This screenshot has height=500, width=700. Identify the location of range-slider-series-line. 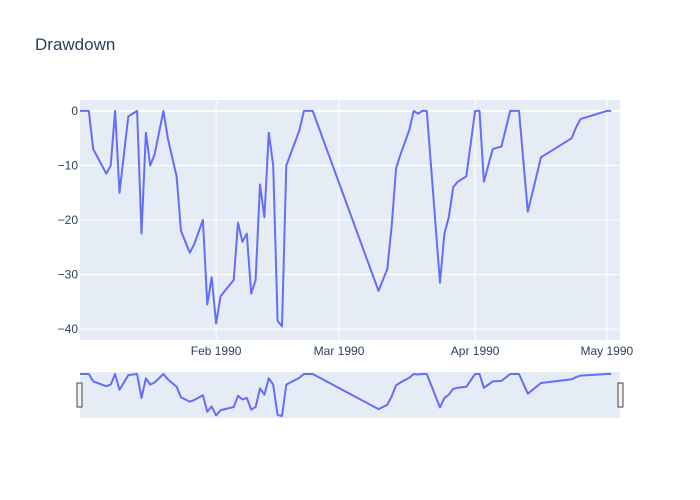
(346, 395).